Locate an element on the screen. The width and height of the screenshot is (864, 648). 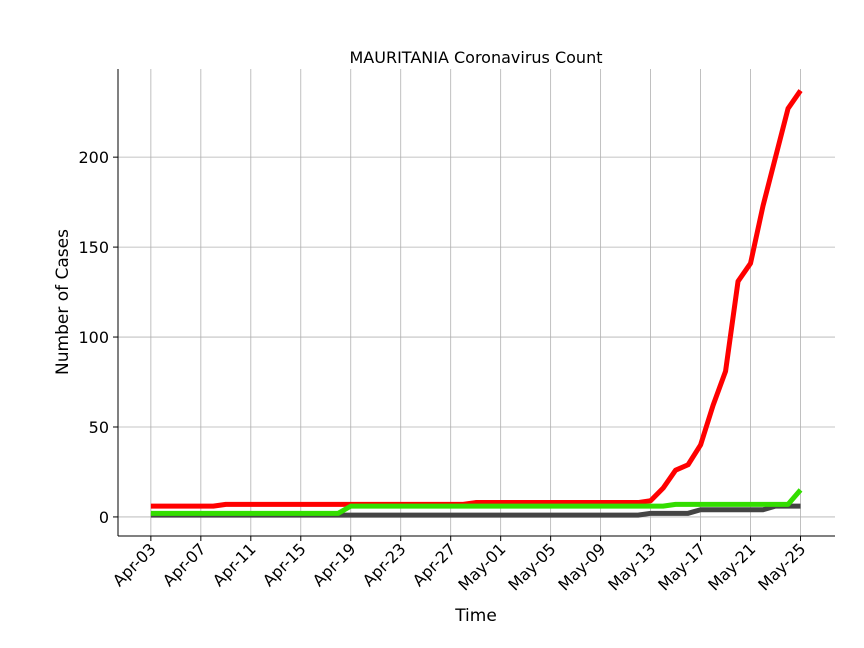
x-tick-label: Apr-03 is located at coordinates (134, 564).